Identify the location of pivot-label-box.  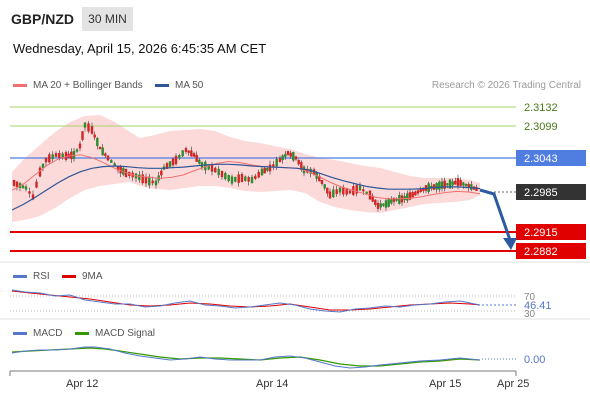
(551, 158).